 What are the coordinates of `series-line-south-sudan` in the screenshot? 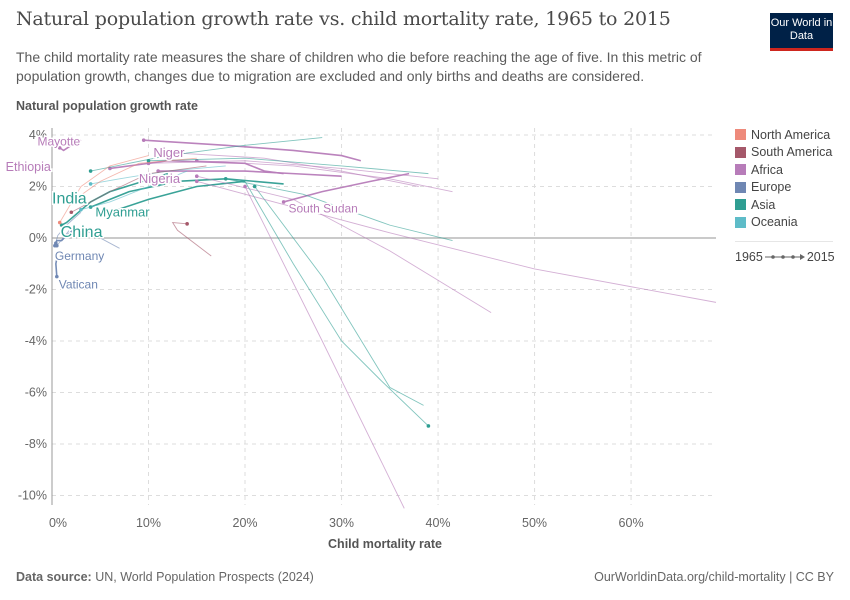 It's located at (346, 187).